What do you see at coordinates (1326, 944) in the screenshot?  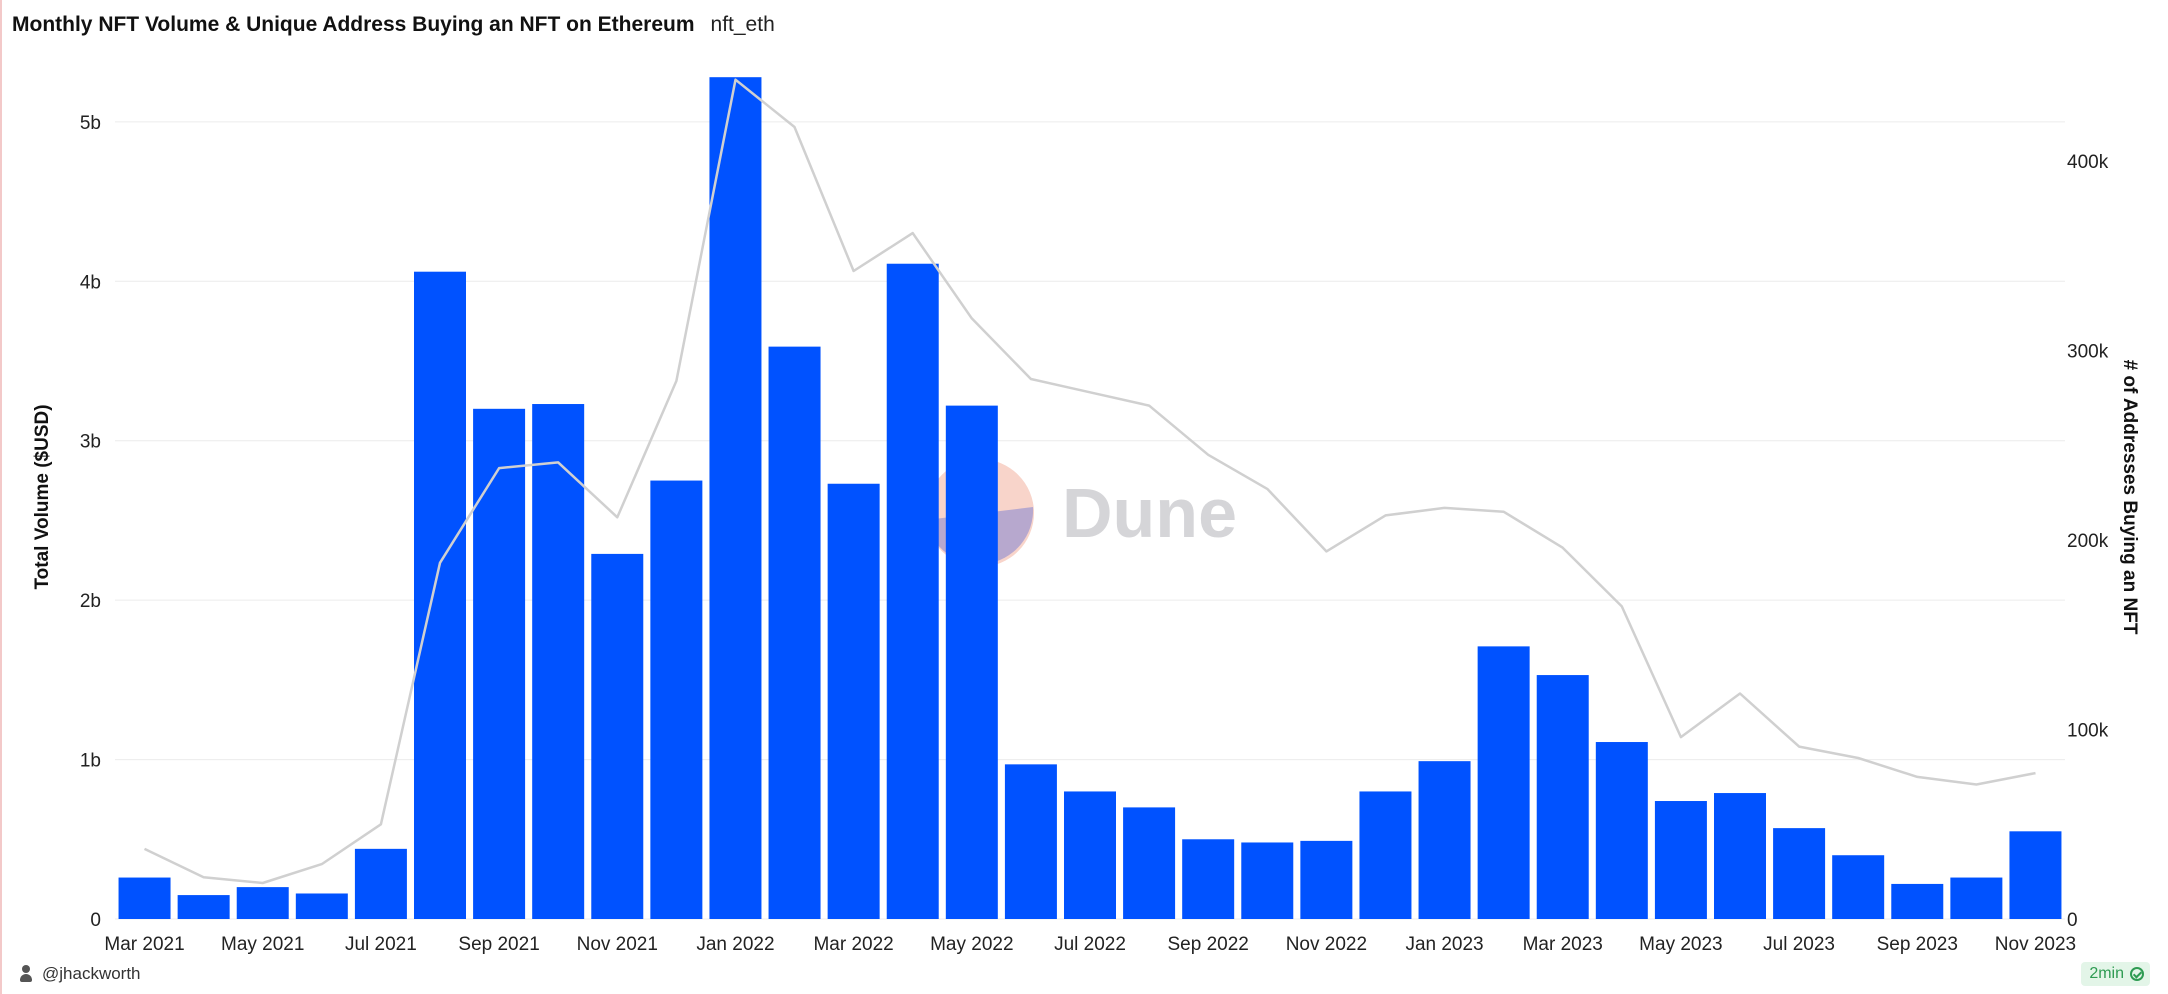 I see `x-tick-label: Nov 2022` at bounding box center [1326, 944].